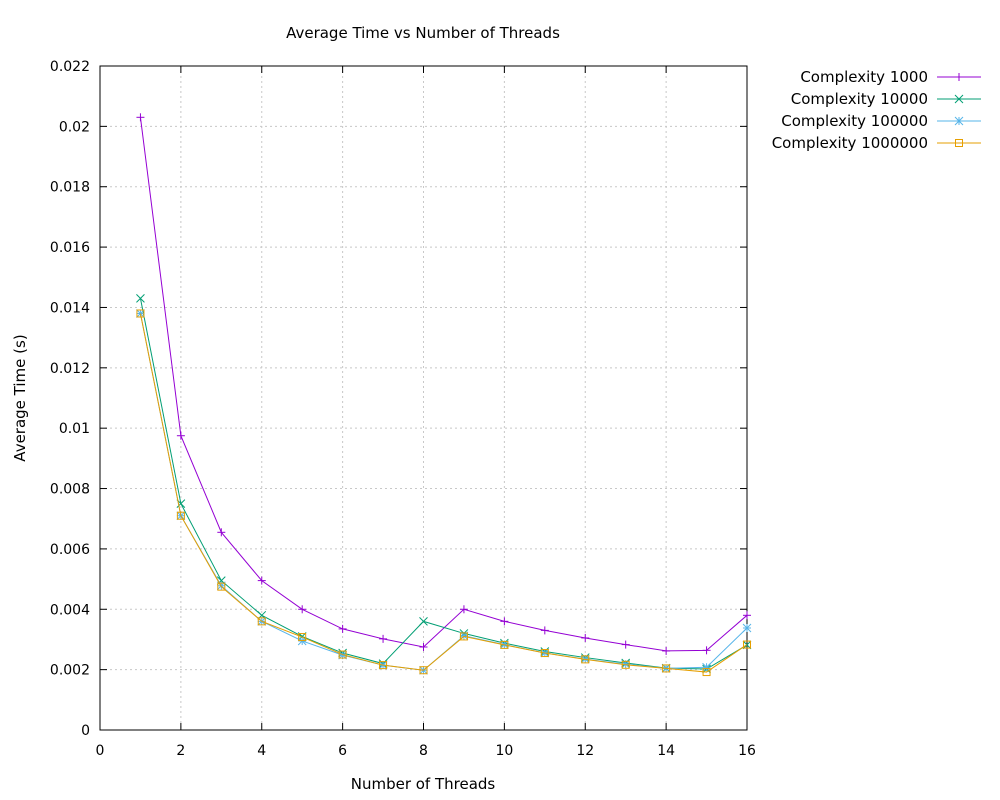 The height and width of the screenshot is (800, 1000). I want to click on x-tick-label: 8, so click(423, 751).